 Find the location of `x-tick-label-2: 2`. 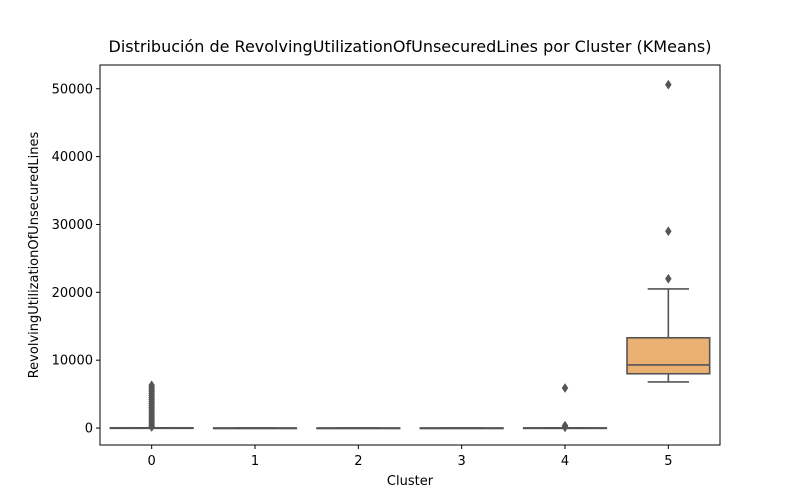

x-tick-label-2: 2 is located at coordinates (358, 461).